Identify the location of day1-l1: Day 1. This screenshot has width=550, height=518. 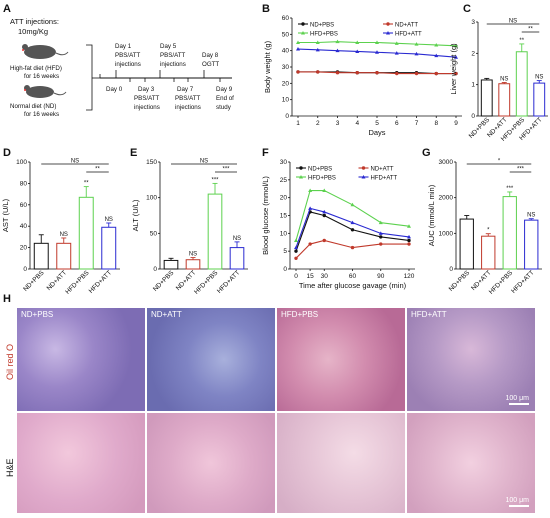
(123, 46).